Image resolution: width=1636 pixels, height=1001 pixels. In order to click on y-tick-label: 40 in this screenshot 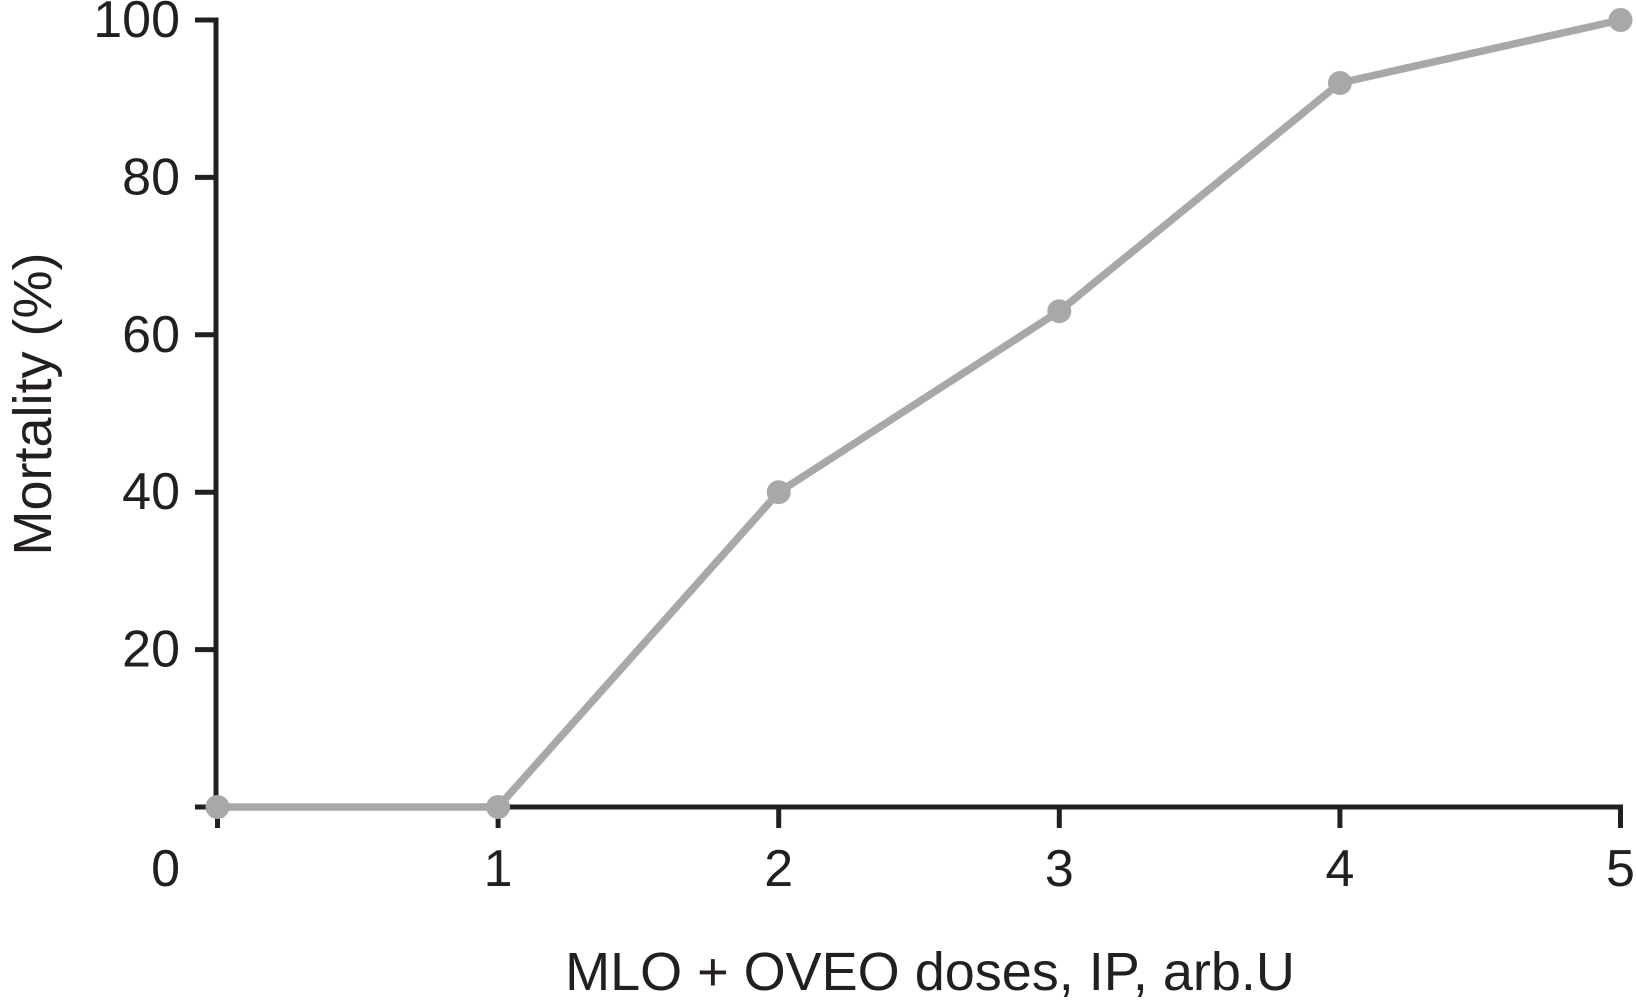, I will do `click(151, 492)`.